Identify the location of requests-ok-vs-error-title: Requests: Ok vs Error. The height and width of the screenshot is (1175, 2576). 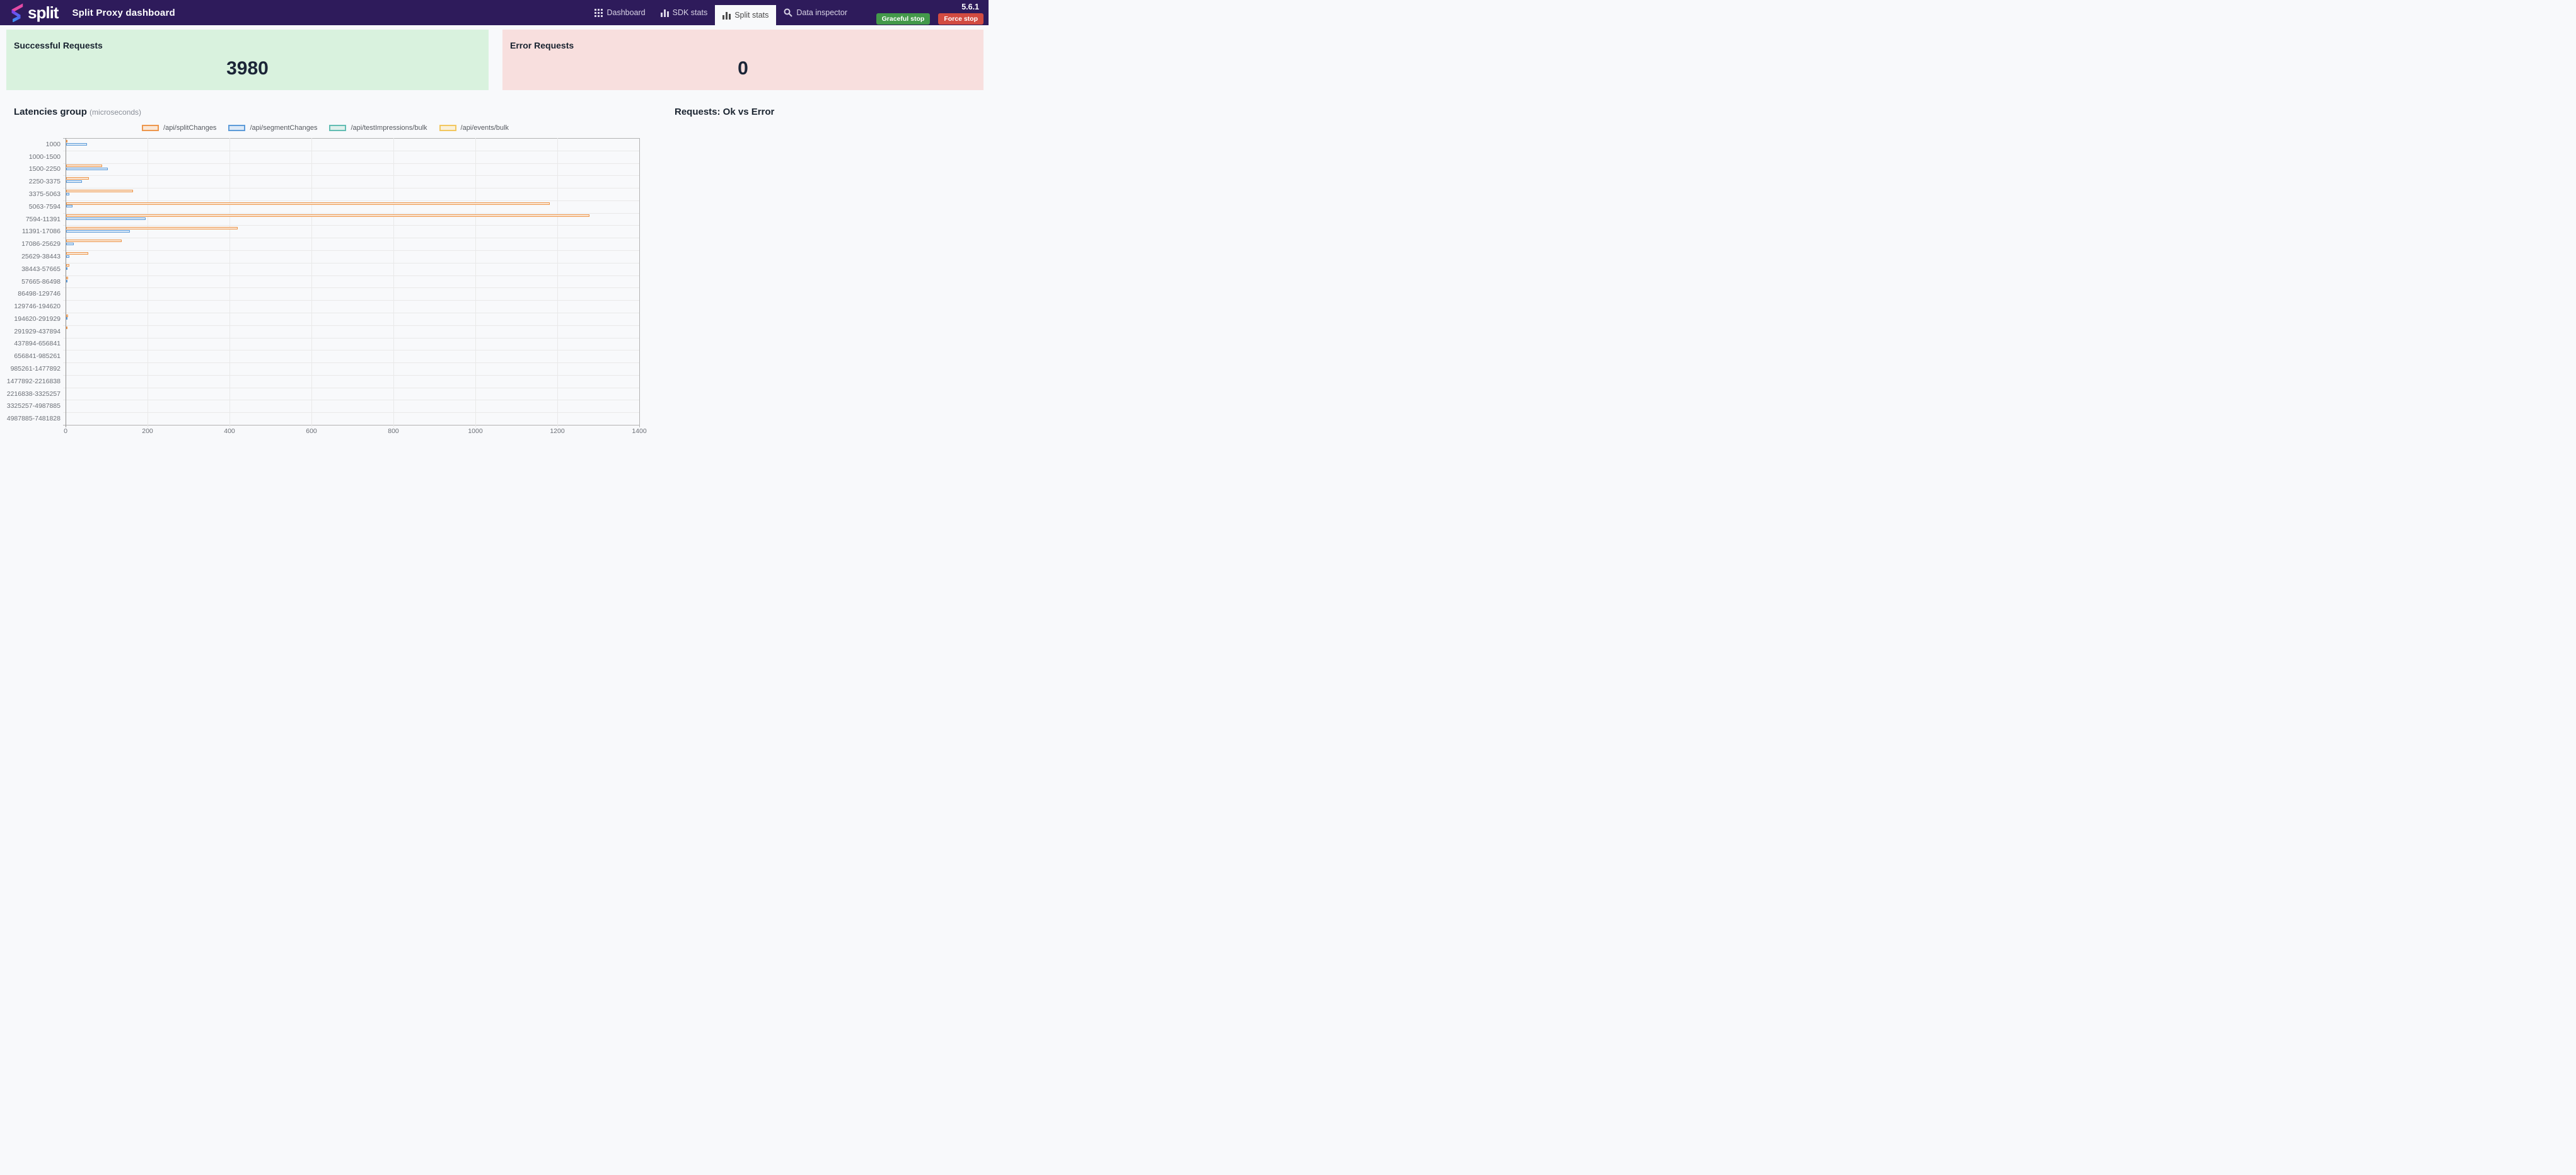
(725, 112).